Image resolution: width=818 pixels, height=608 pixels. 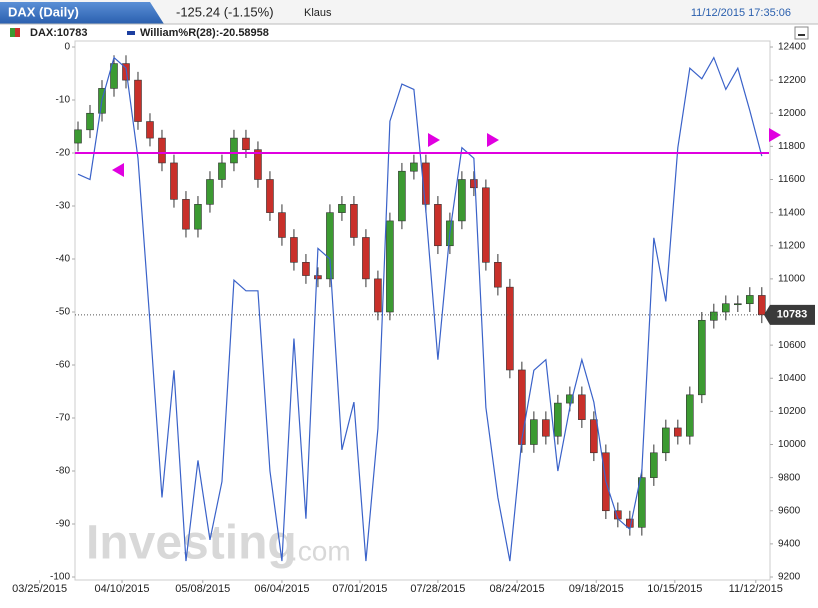 What do you see at coordinates (121, 589) in the screenshot?
I see `x-tick-label: 04/10/2015` at bounding box center [121, 589].